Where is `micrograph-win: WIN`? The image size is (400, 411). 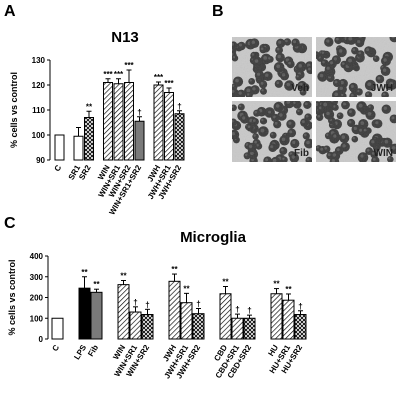
micrograph-win: WIN is located at coordinates (356, 131).